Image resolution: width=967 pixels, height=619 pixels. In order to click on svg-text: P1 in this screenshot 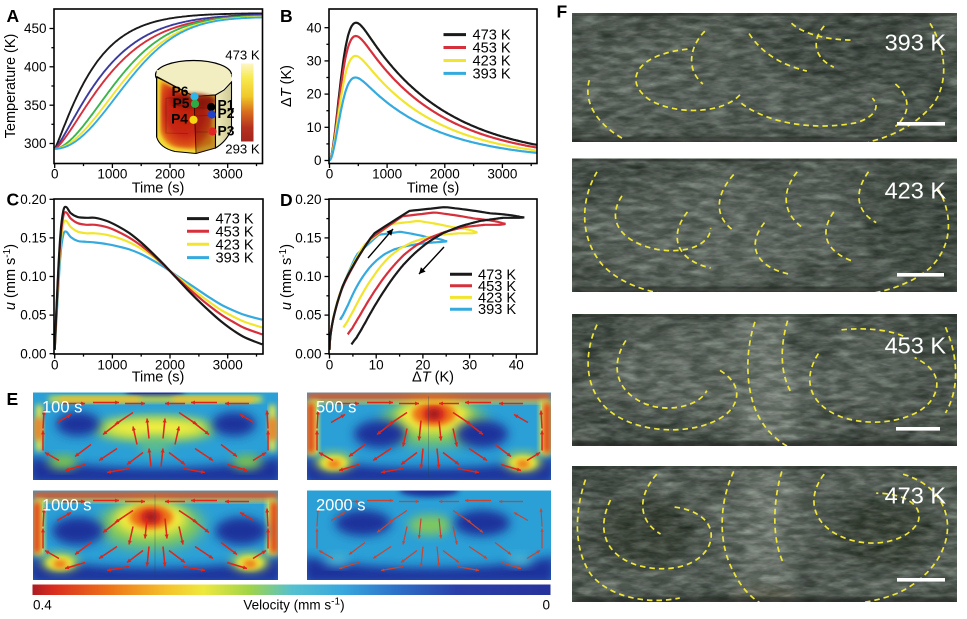, I will do `click(226, 105)`.